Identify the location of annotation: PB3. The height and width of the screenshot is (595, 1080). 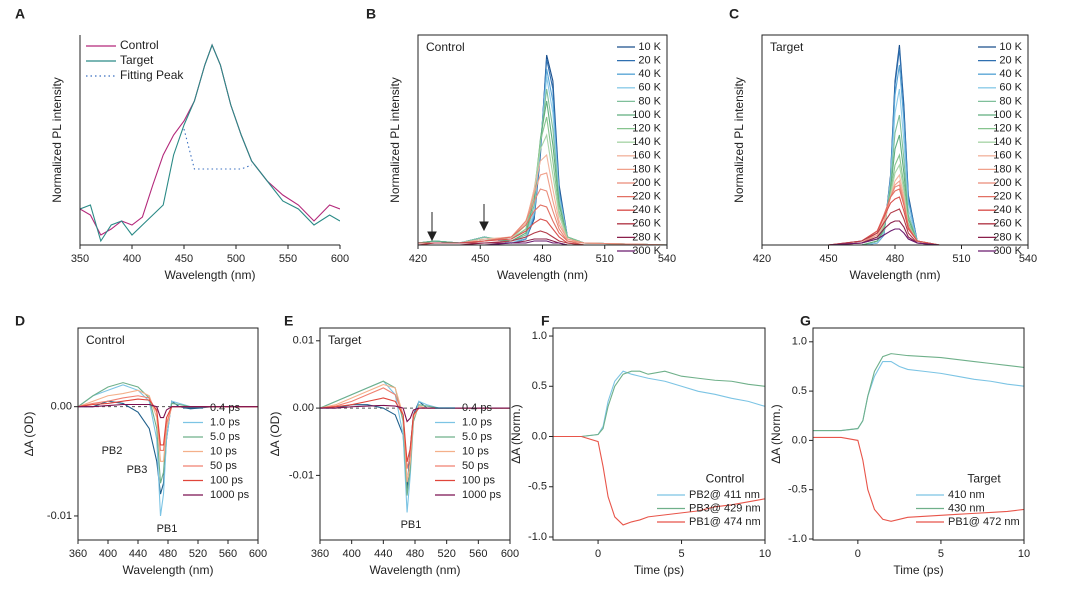
(137, 470).